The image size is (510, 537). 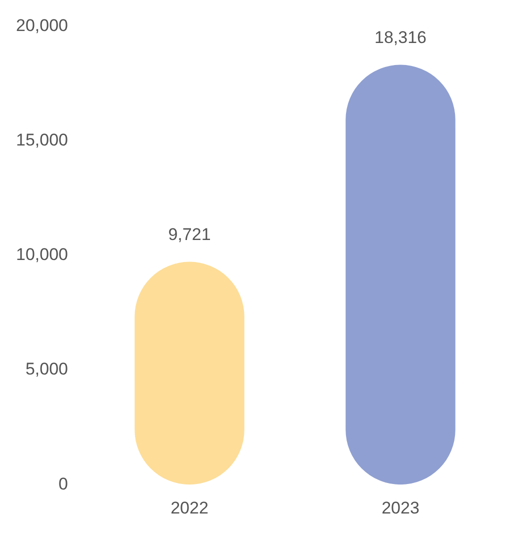 What do you see at coordinates (42, 25) in the screenshot?
I see `y-tick-label: 20,000` at bounding box center [42, 25].